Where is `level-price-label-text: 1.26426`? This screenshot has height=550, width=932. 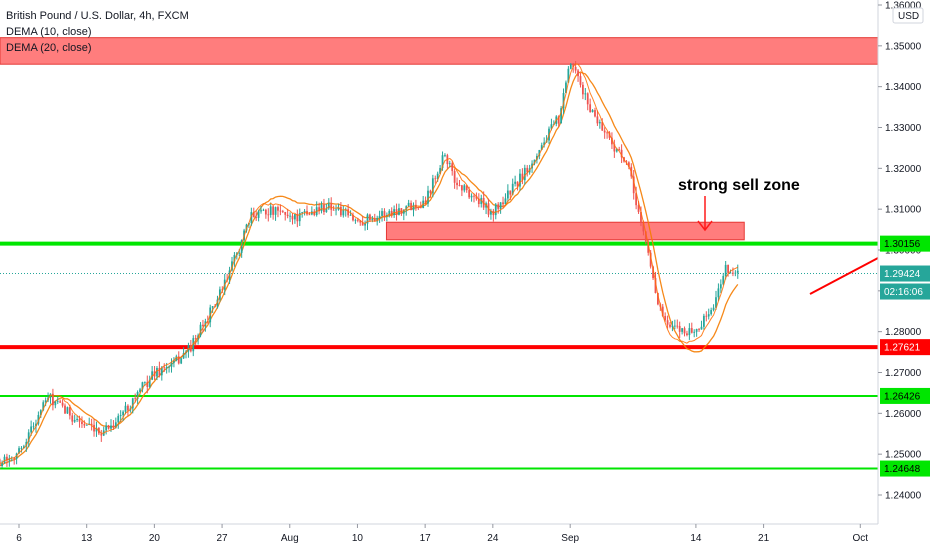 level-price-label-text: 1.26426 is located at coordinates (902, 396).